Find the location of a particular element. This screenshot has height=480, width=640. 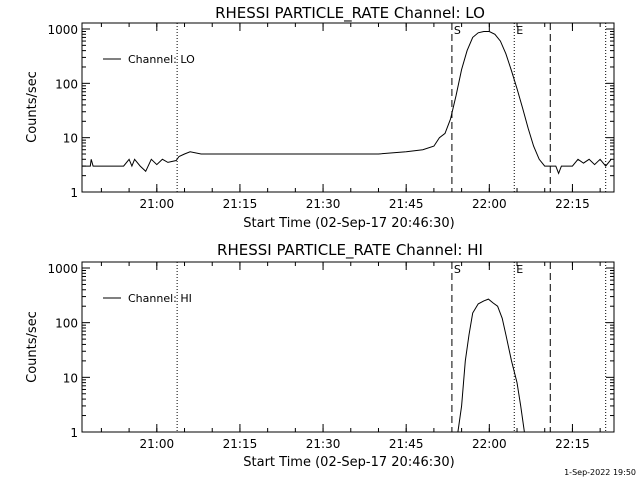

series-line is located at coordinates (491, 365).